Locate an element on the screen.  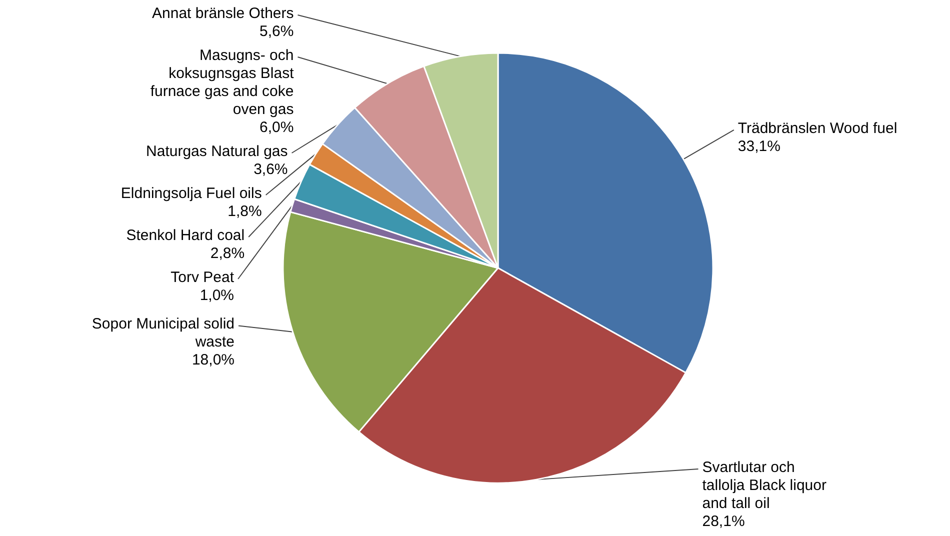
data-label: 5,6% is located at coordinates (277, 31).